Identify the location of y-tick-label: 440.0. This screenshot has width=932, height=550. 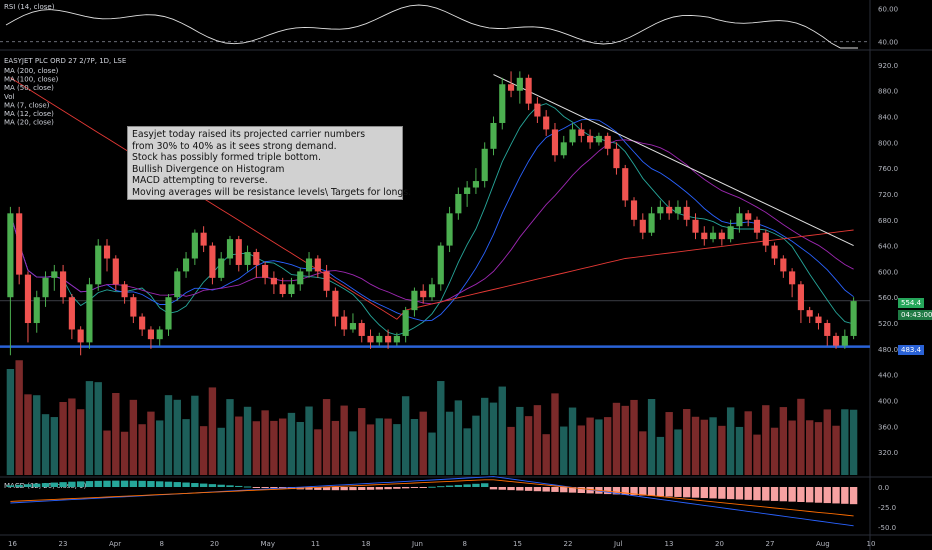
(888, 376).